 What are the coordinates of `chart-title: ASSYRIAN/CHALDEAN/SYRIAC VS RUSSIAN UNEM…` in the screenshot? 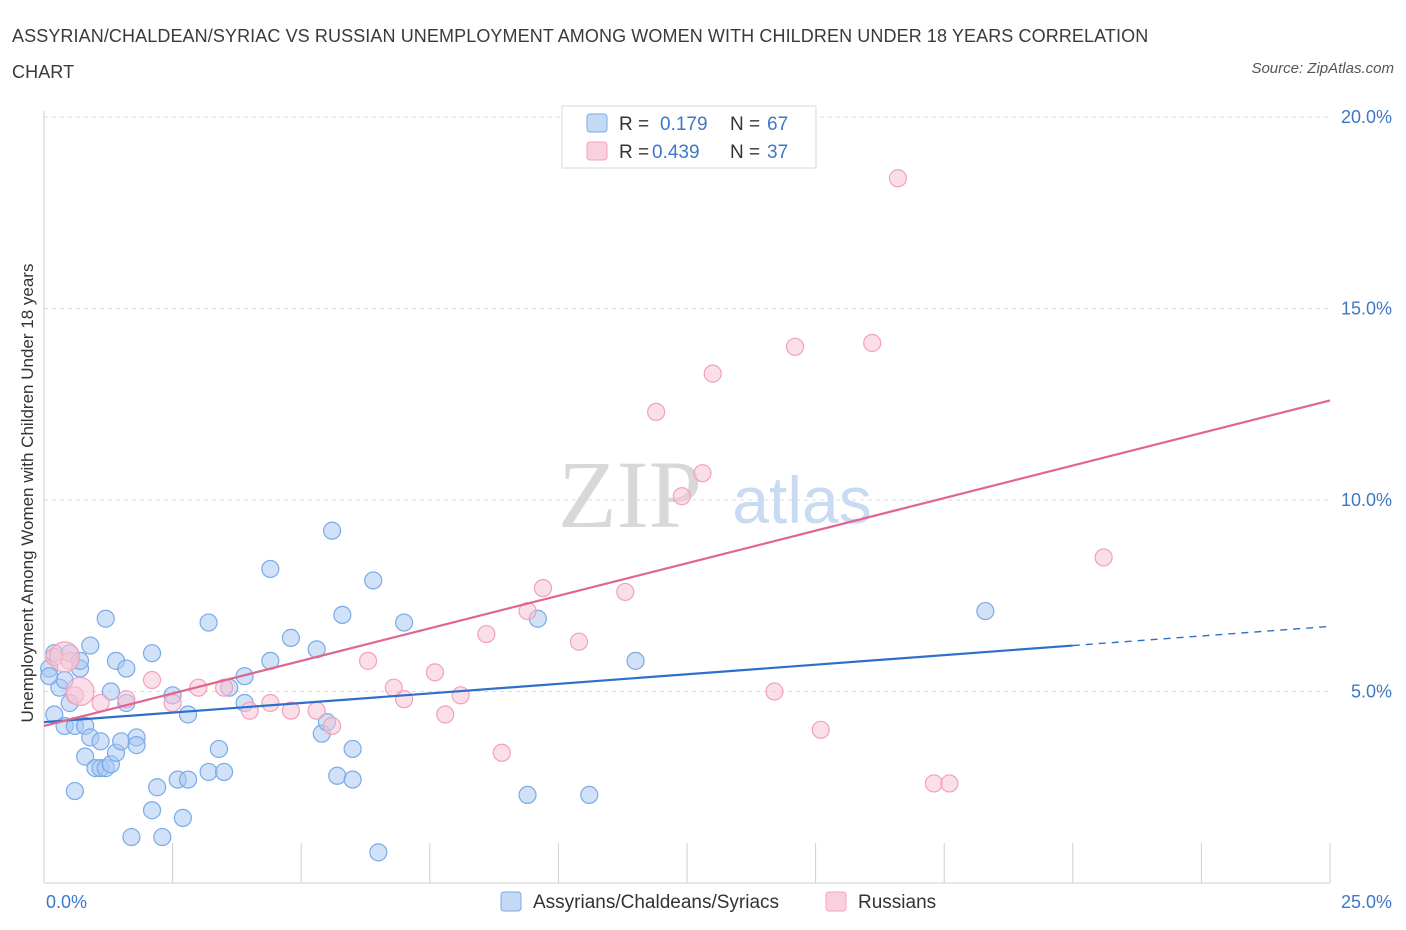 It's located at (580, 54).